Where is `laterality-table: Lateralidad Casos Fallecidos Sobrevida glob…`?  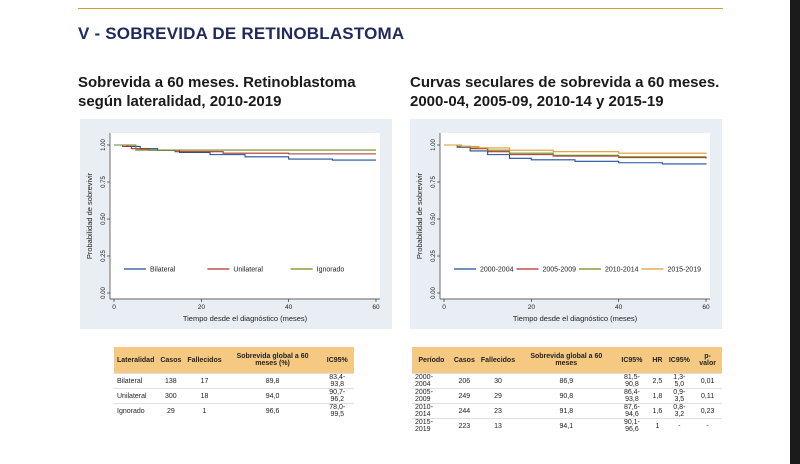 laterality-table: Lateralidad Casos Fallecidos Sobrevida glob… is located at coordinates (234, 382).